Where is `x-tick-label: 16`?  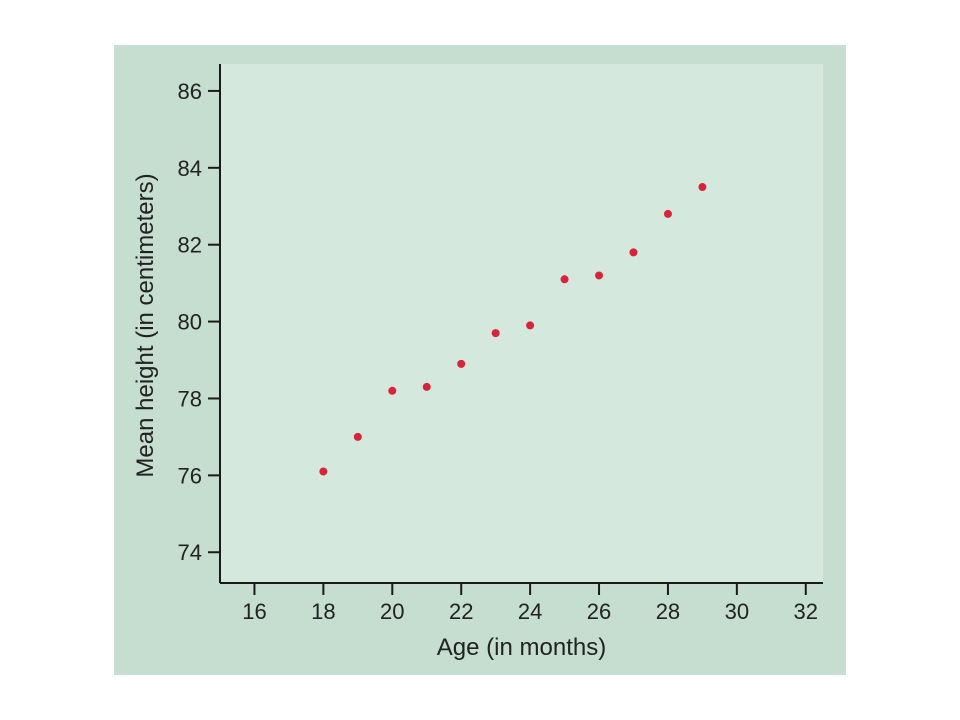 x-tick-label: 16 is located at coordinates (254, 611).